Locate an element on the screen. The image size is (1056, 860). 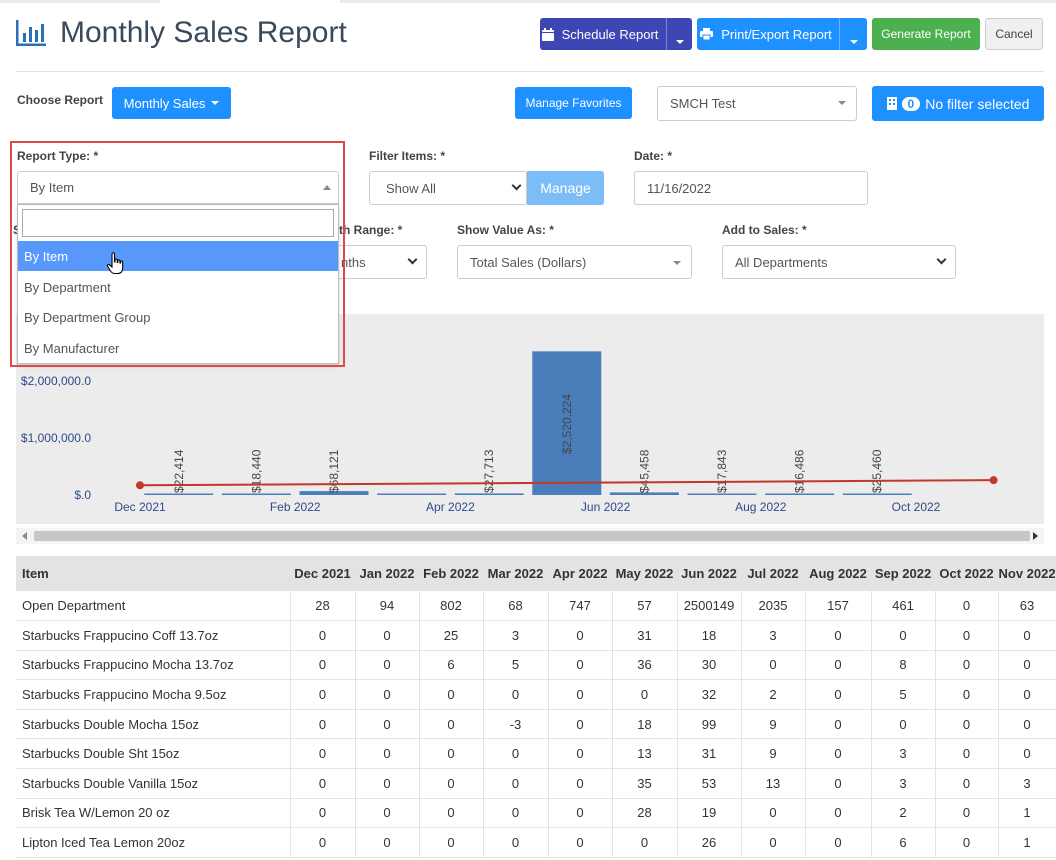
dropdown-option-by-item: By Item is located at coordinates (178, 256).